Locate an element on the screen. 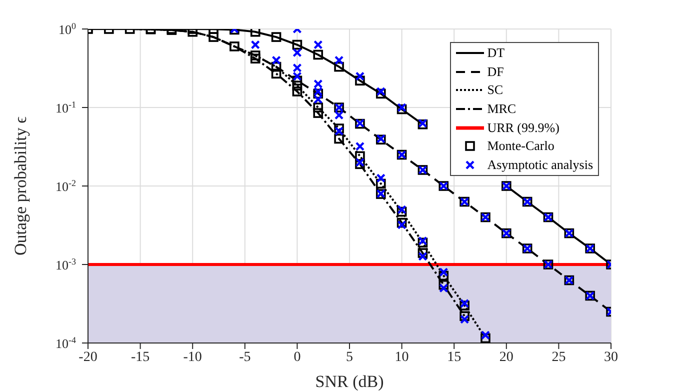  y-tick-label: 10$^{-4}$ is located at coordinates (66, 343).